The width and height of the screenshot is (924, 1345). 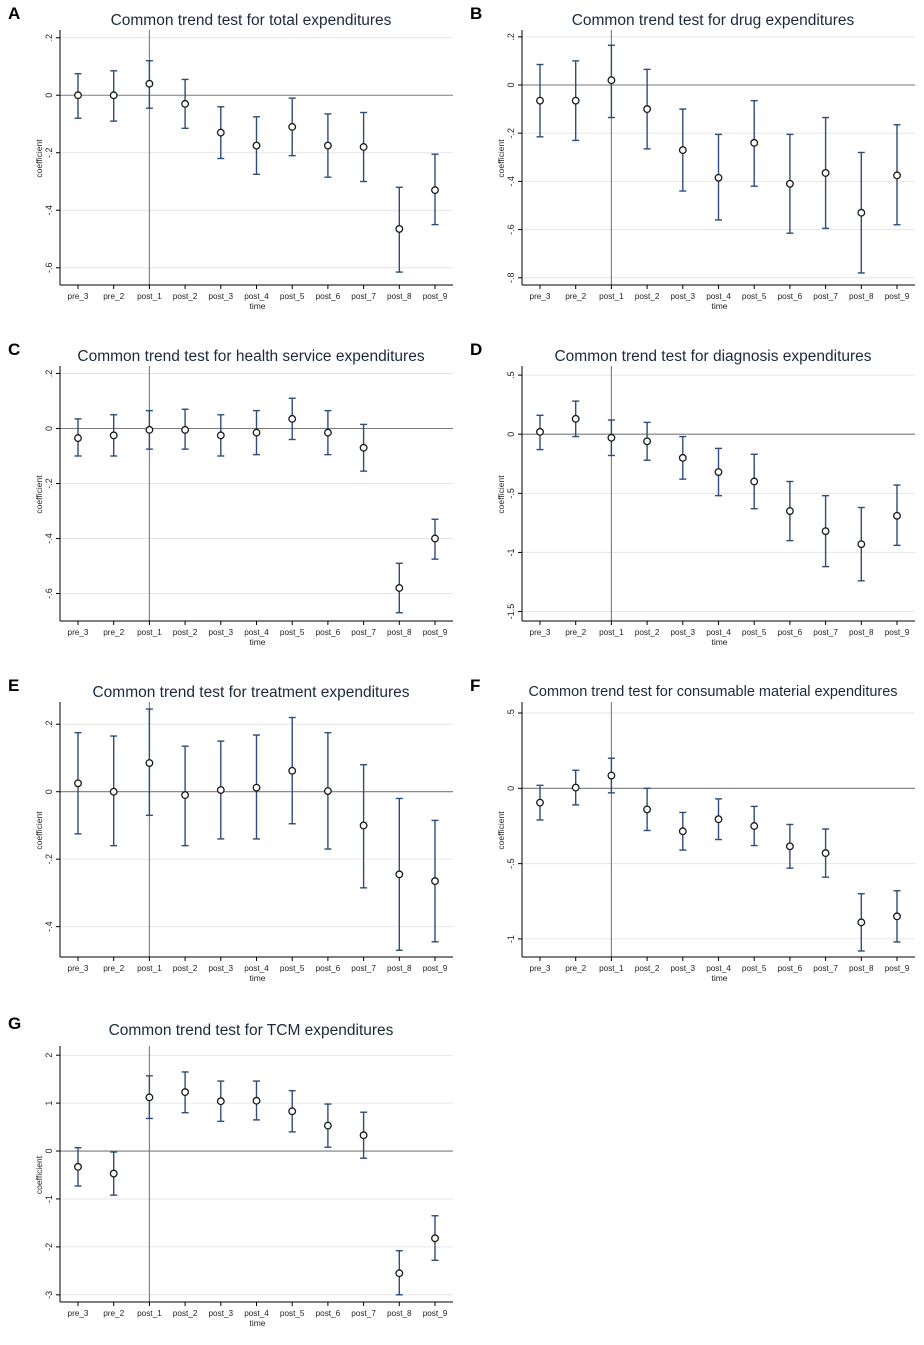 What do you see at coordinates (511, 713) in the screenshot?
I see `y-tick-label: .5` at bounding box center [511, 713].